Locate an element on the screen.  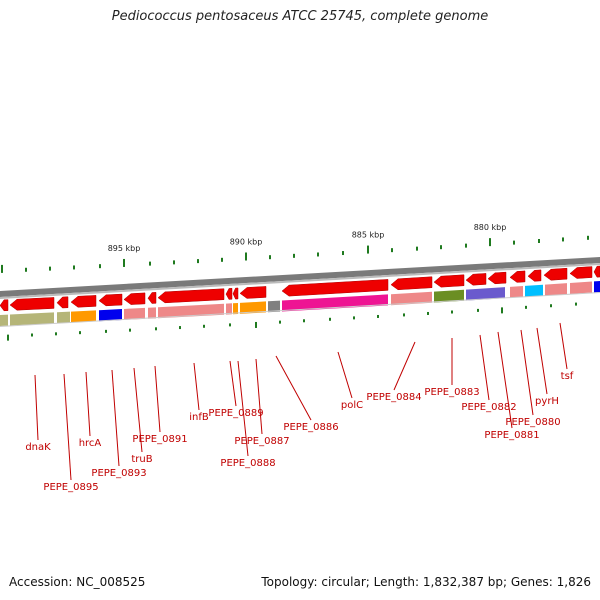
scale-label: 895 kbp is located at coordinates (124, 248).